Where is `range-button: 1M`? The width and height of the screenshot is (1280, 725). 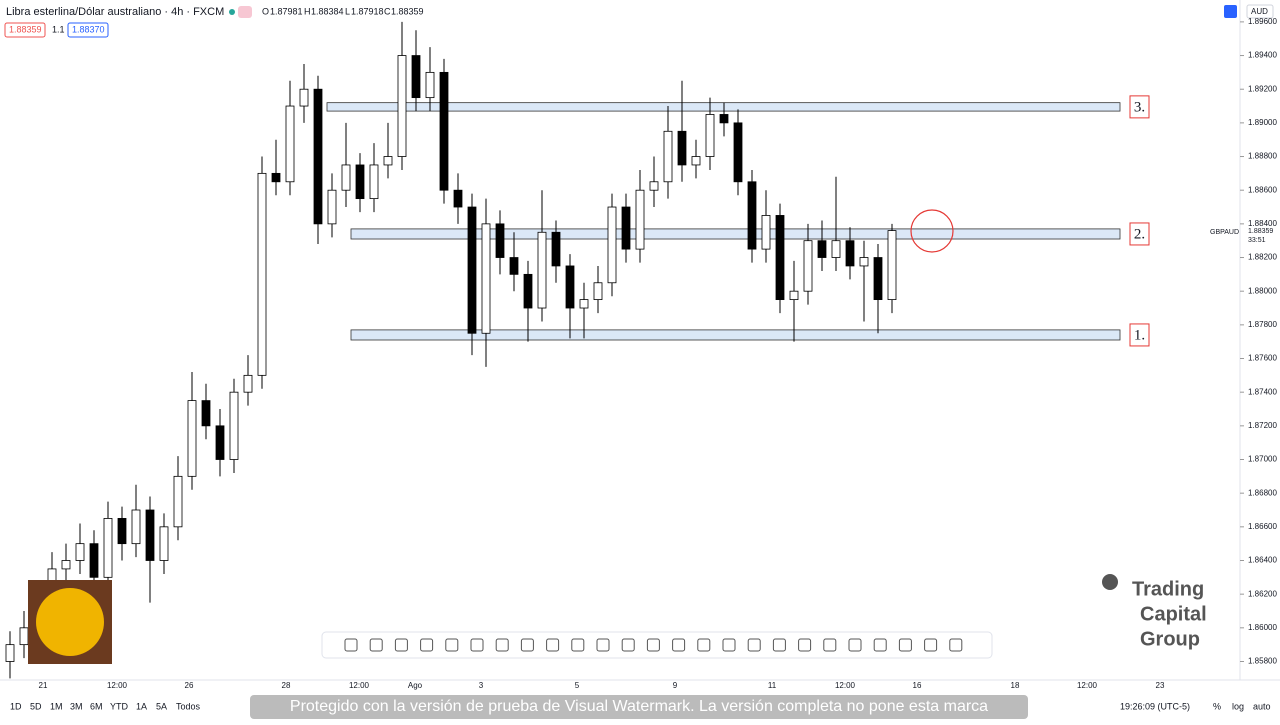
range-button: 1M is located at coordinates (56, 706).